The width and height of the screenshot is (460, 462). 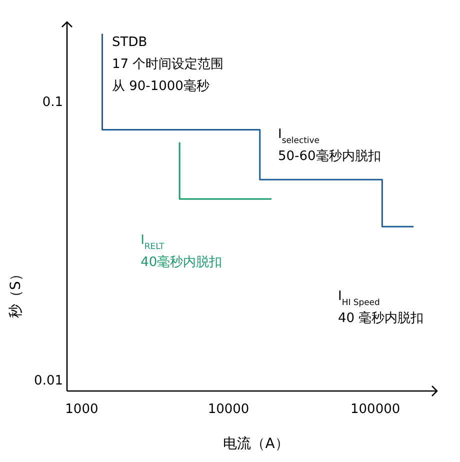 What do you see at coordinates (48, 381) in the screenshot?
I see `y-tick-label: 0.01` at bounding box center [48, 381].